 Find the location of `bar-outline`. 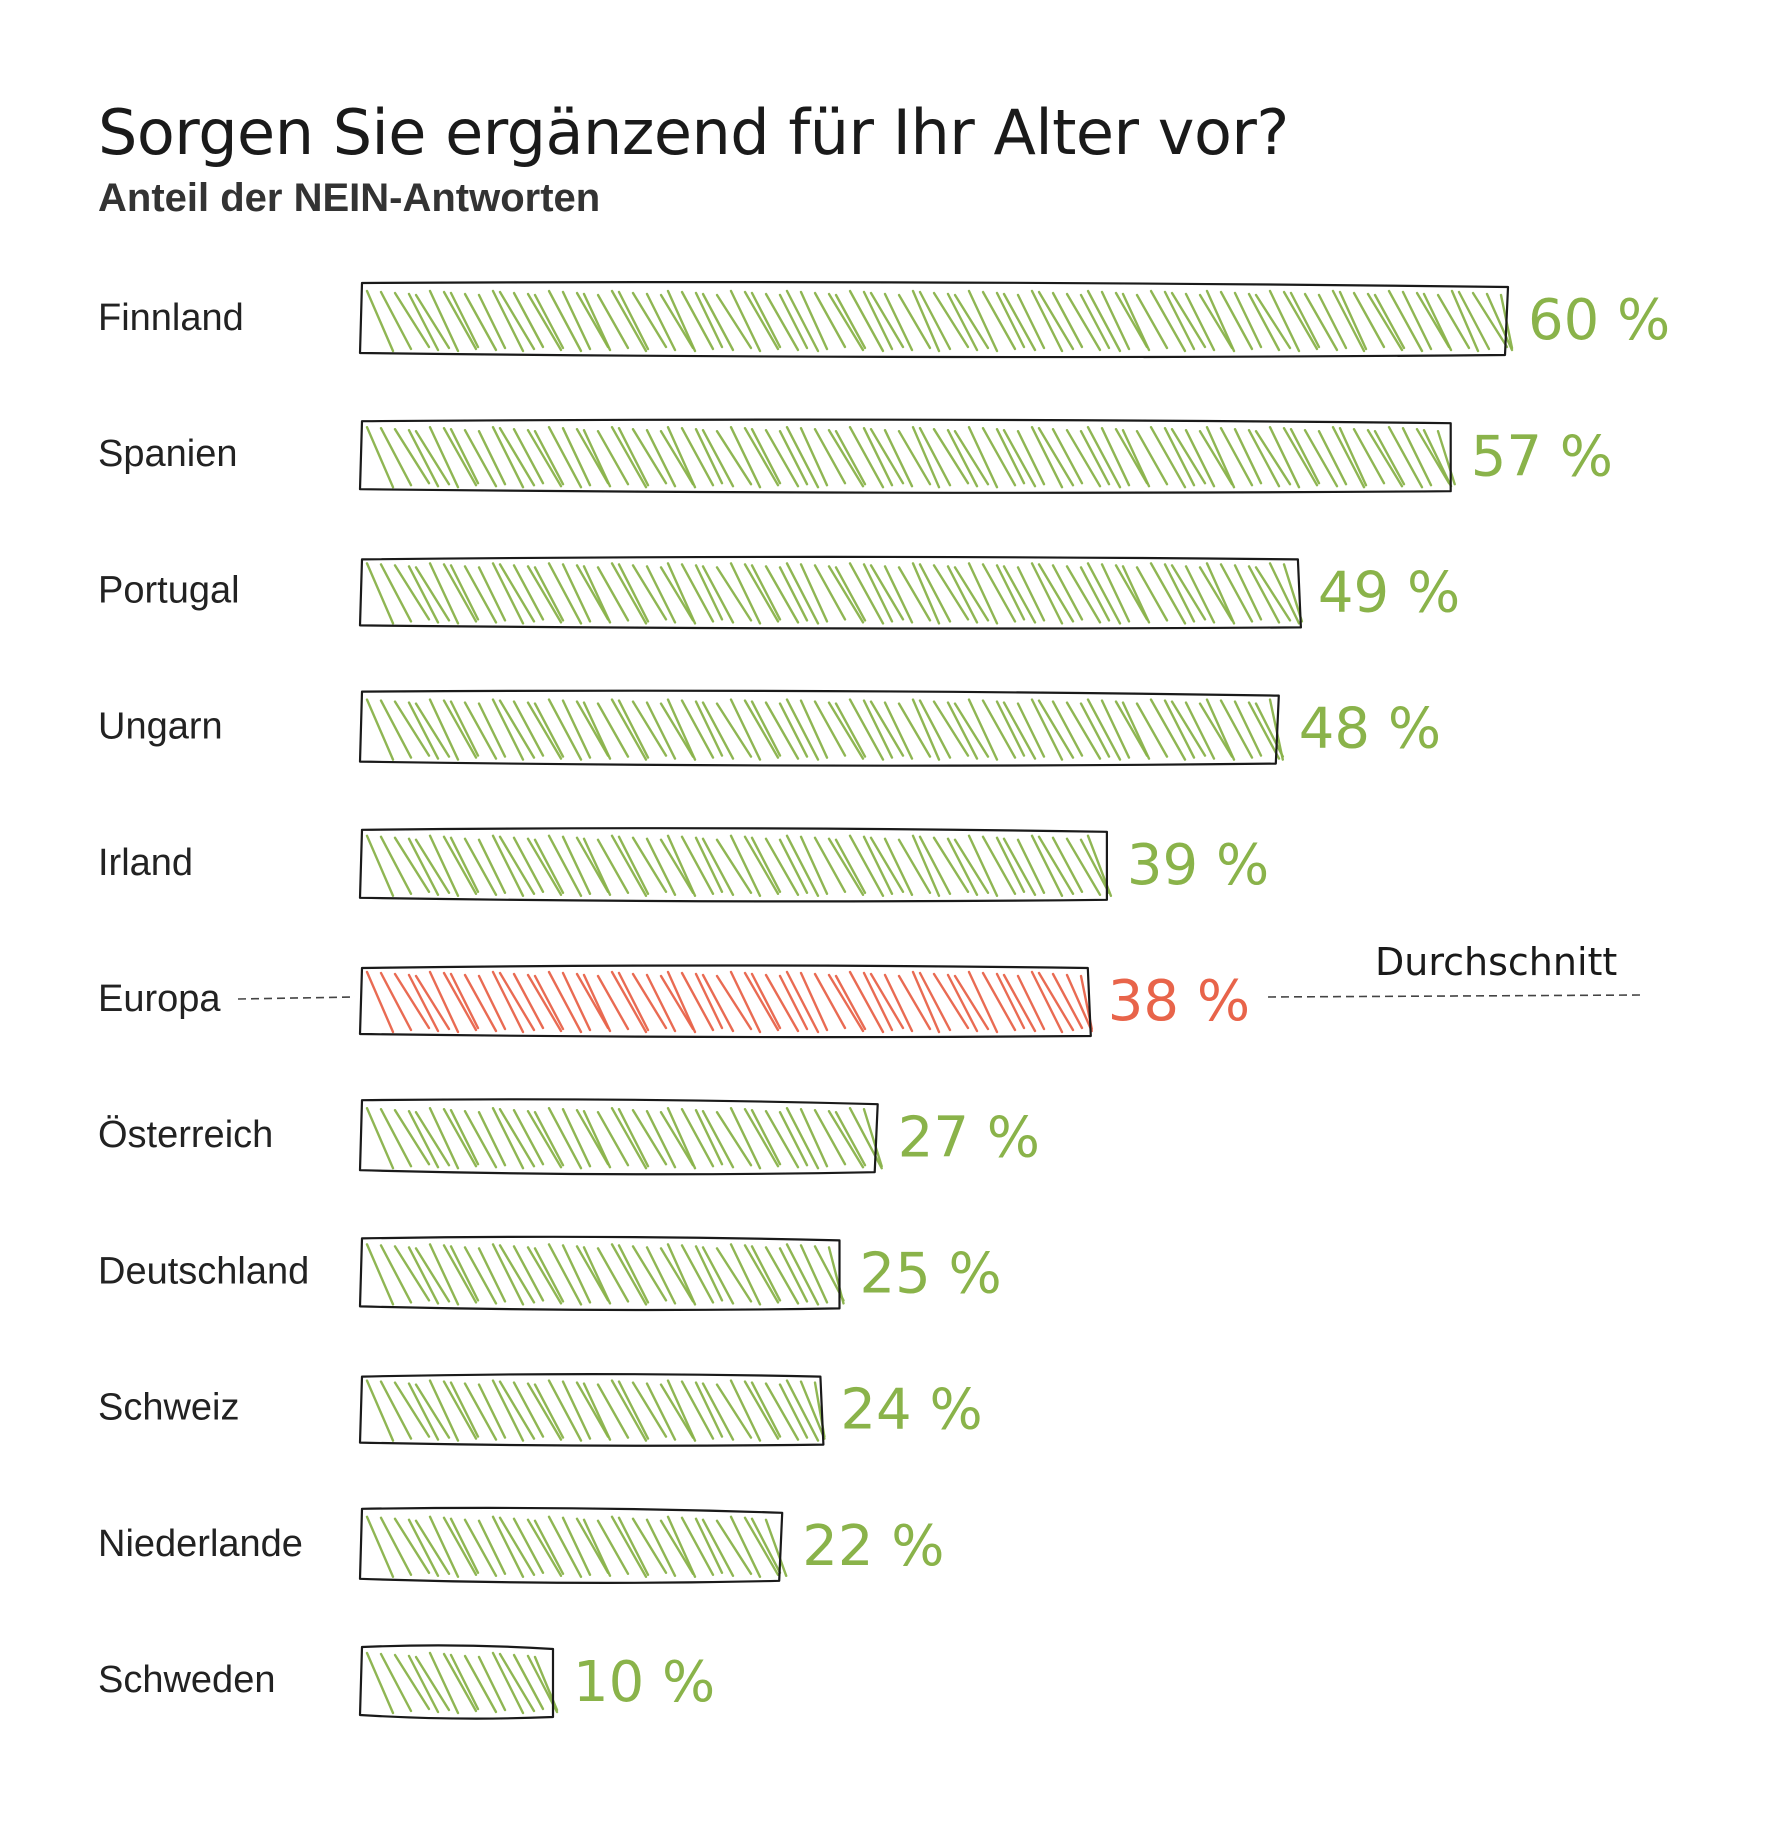

bar-outline is located at coordinates (725, 1001).